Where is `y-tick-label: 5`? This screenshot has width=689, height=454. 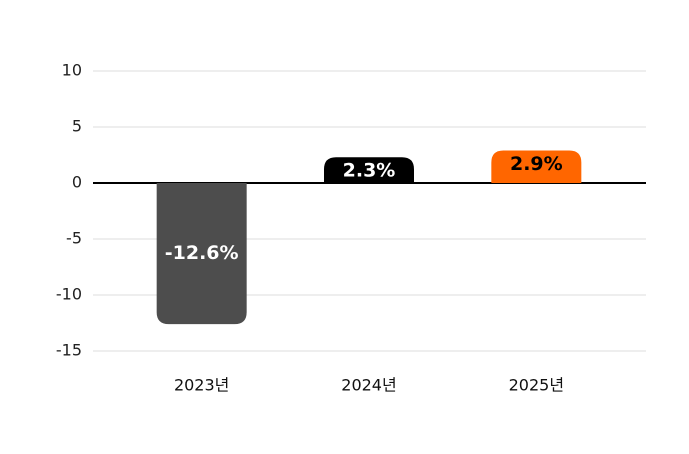
y-tick-label: 5 is located at coordinates (77, 126).